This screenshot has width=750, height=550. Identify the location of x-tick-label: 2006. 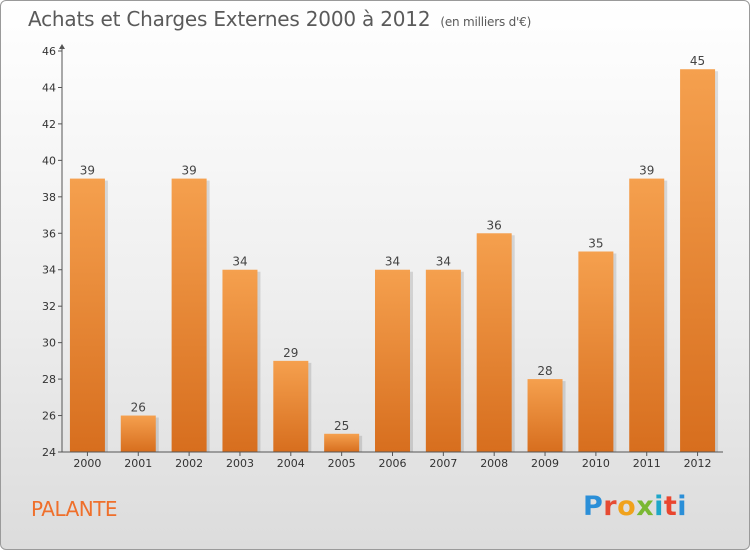
(393, 463).